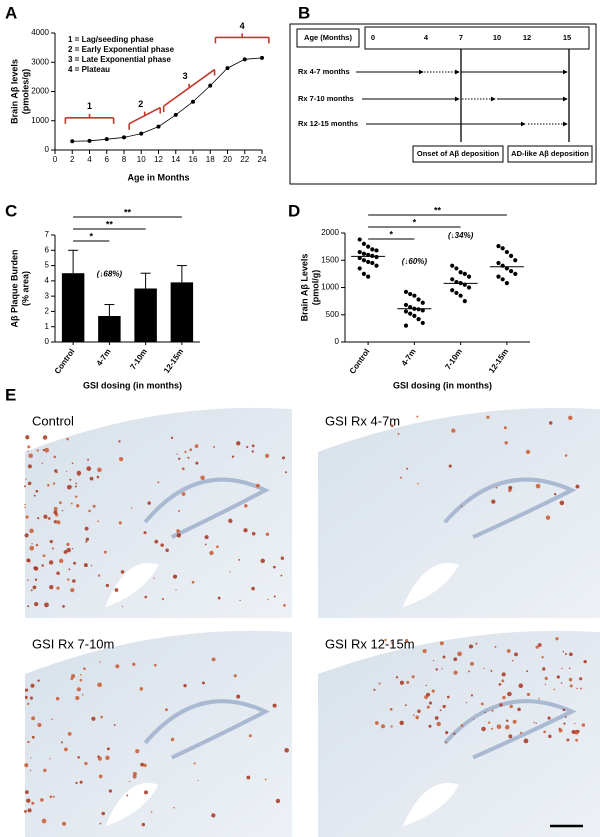  I want to click on annotation: (↓68%), so click(110, 274).